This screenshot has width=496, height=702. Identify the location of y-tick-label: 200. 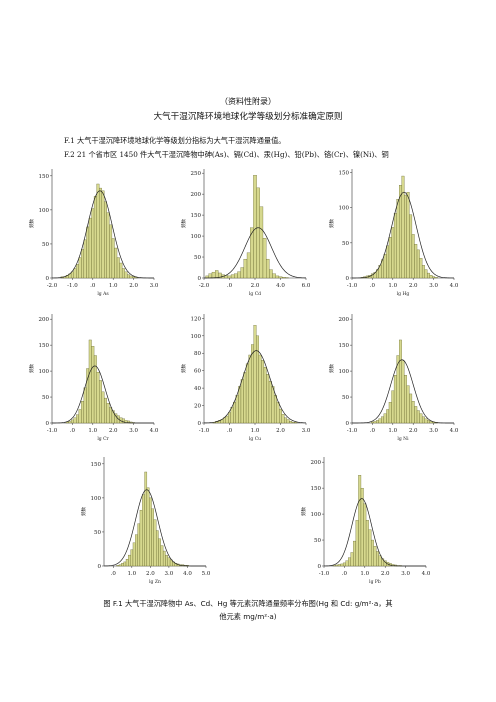
(316, 463).